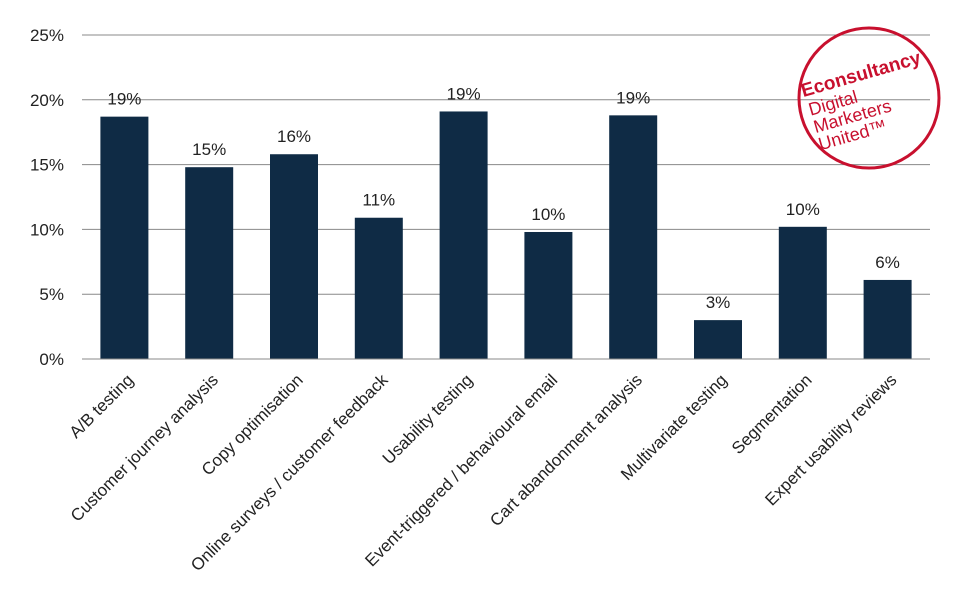  What do you see at coordinates (47, 197) in the screenshot?
I see `y-axis-tick-labels: 0% 5% 10% 15% 20% 25%` at bounding box center [47, 197].